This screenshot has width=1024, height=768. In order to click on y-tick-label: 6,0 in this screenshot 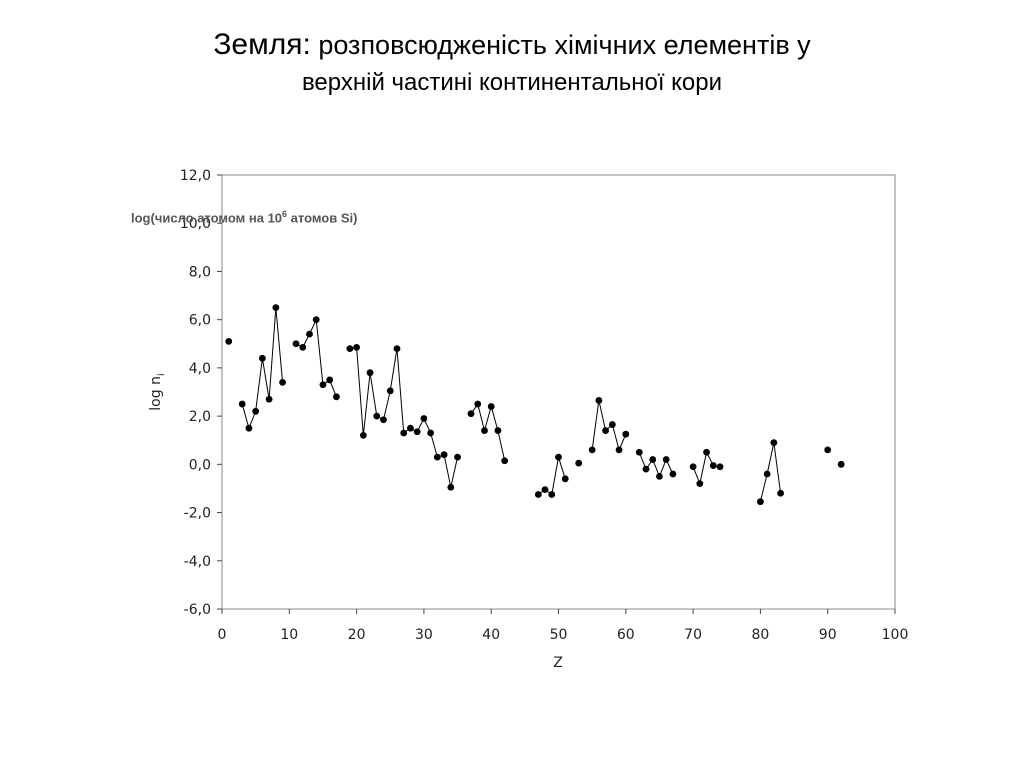, I will do `click(200, 321)`.